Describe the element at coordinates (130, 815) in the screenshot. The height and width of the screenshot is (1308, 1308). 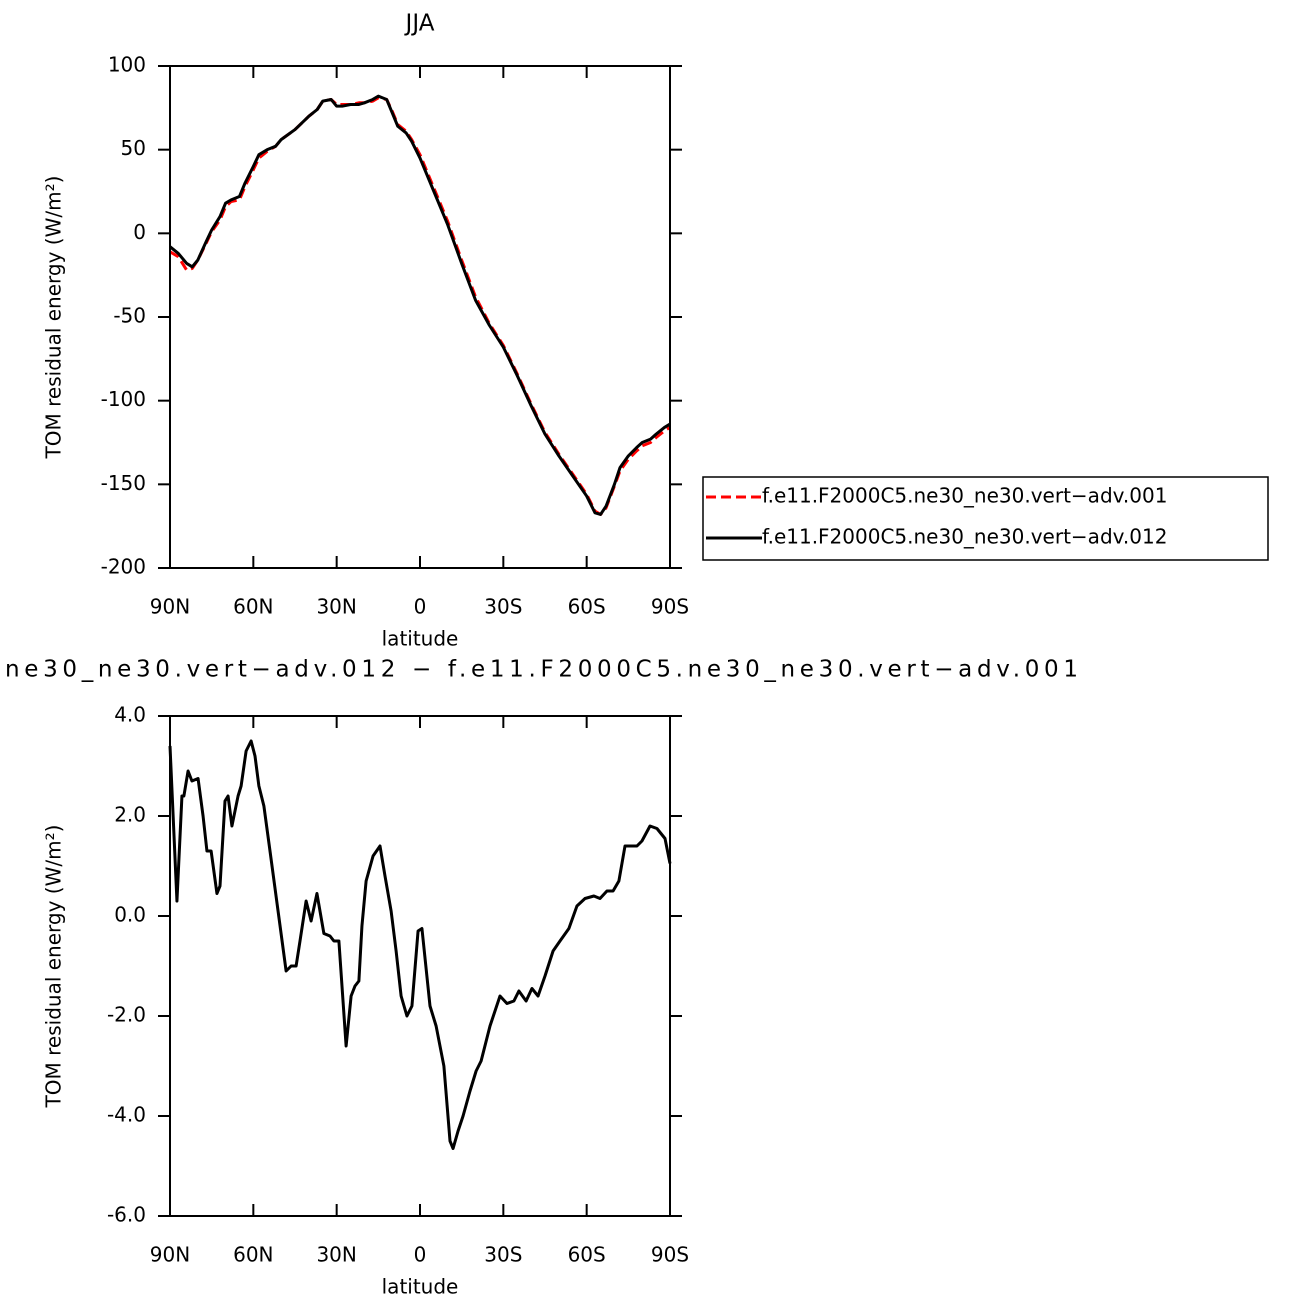
I see `y-tick-label: 2.0` at that location.